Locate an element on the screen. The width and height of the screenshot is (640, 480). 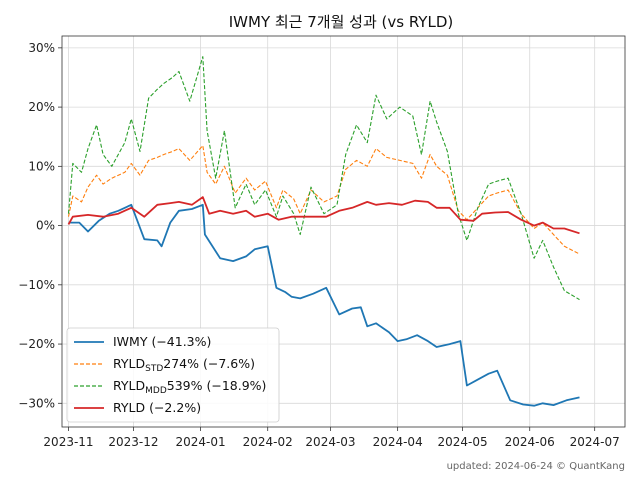
legend-label-1: RYLD STD 274% (−7.6%) is located at coordinates (184, 365).